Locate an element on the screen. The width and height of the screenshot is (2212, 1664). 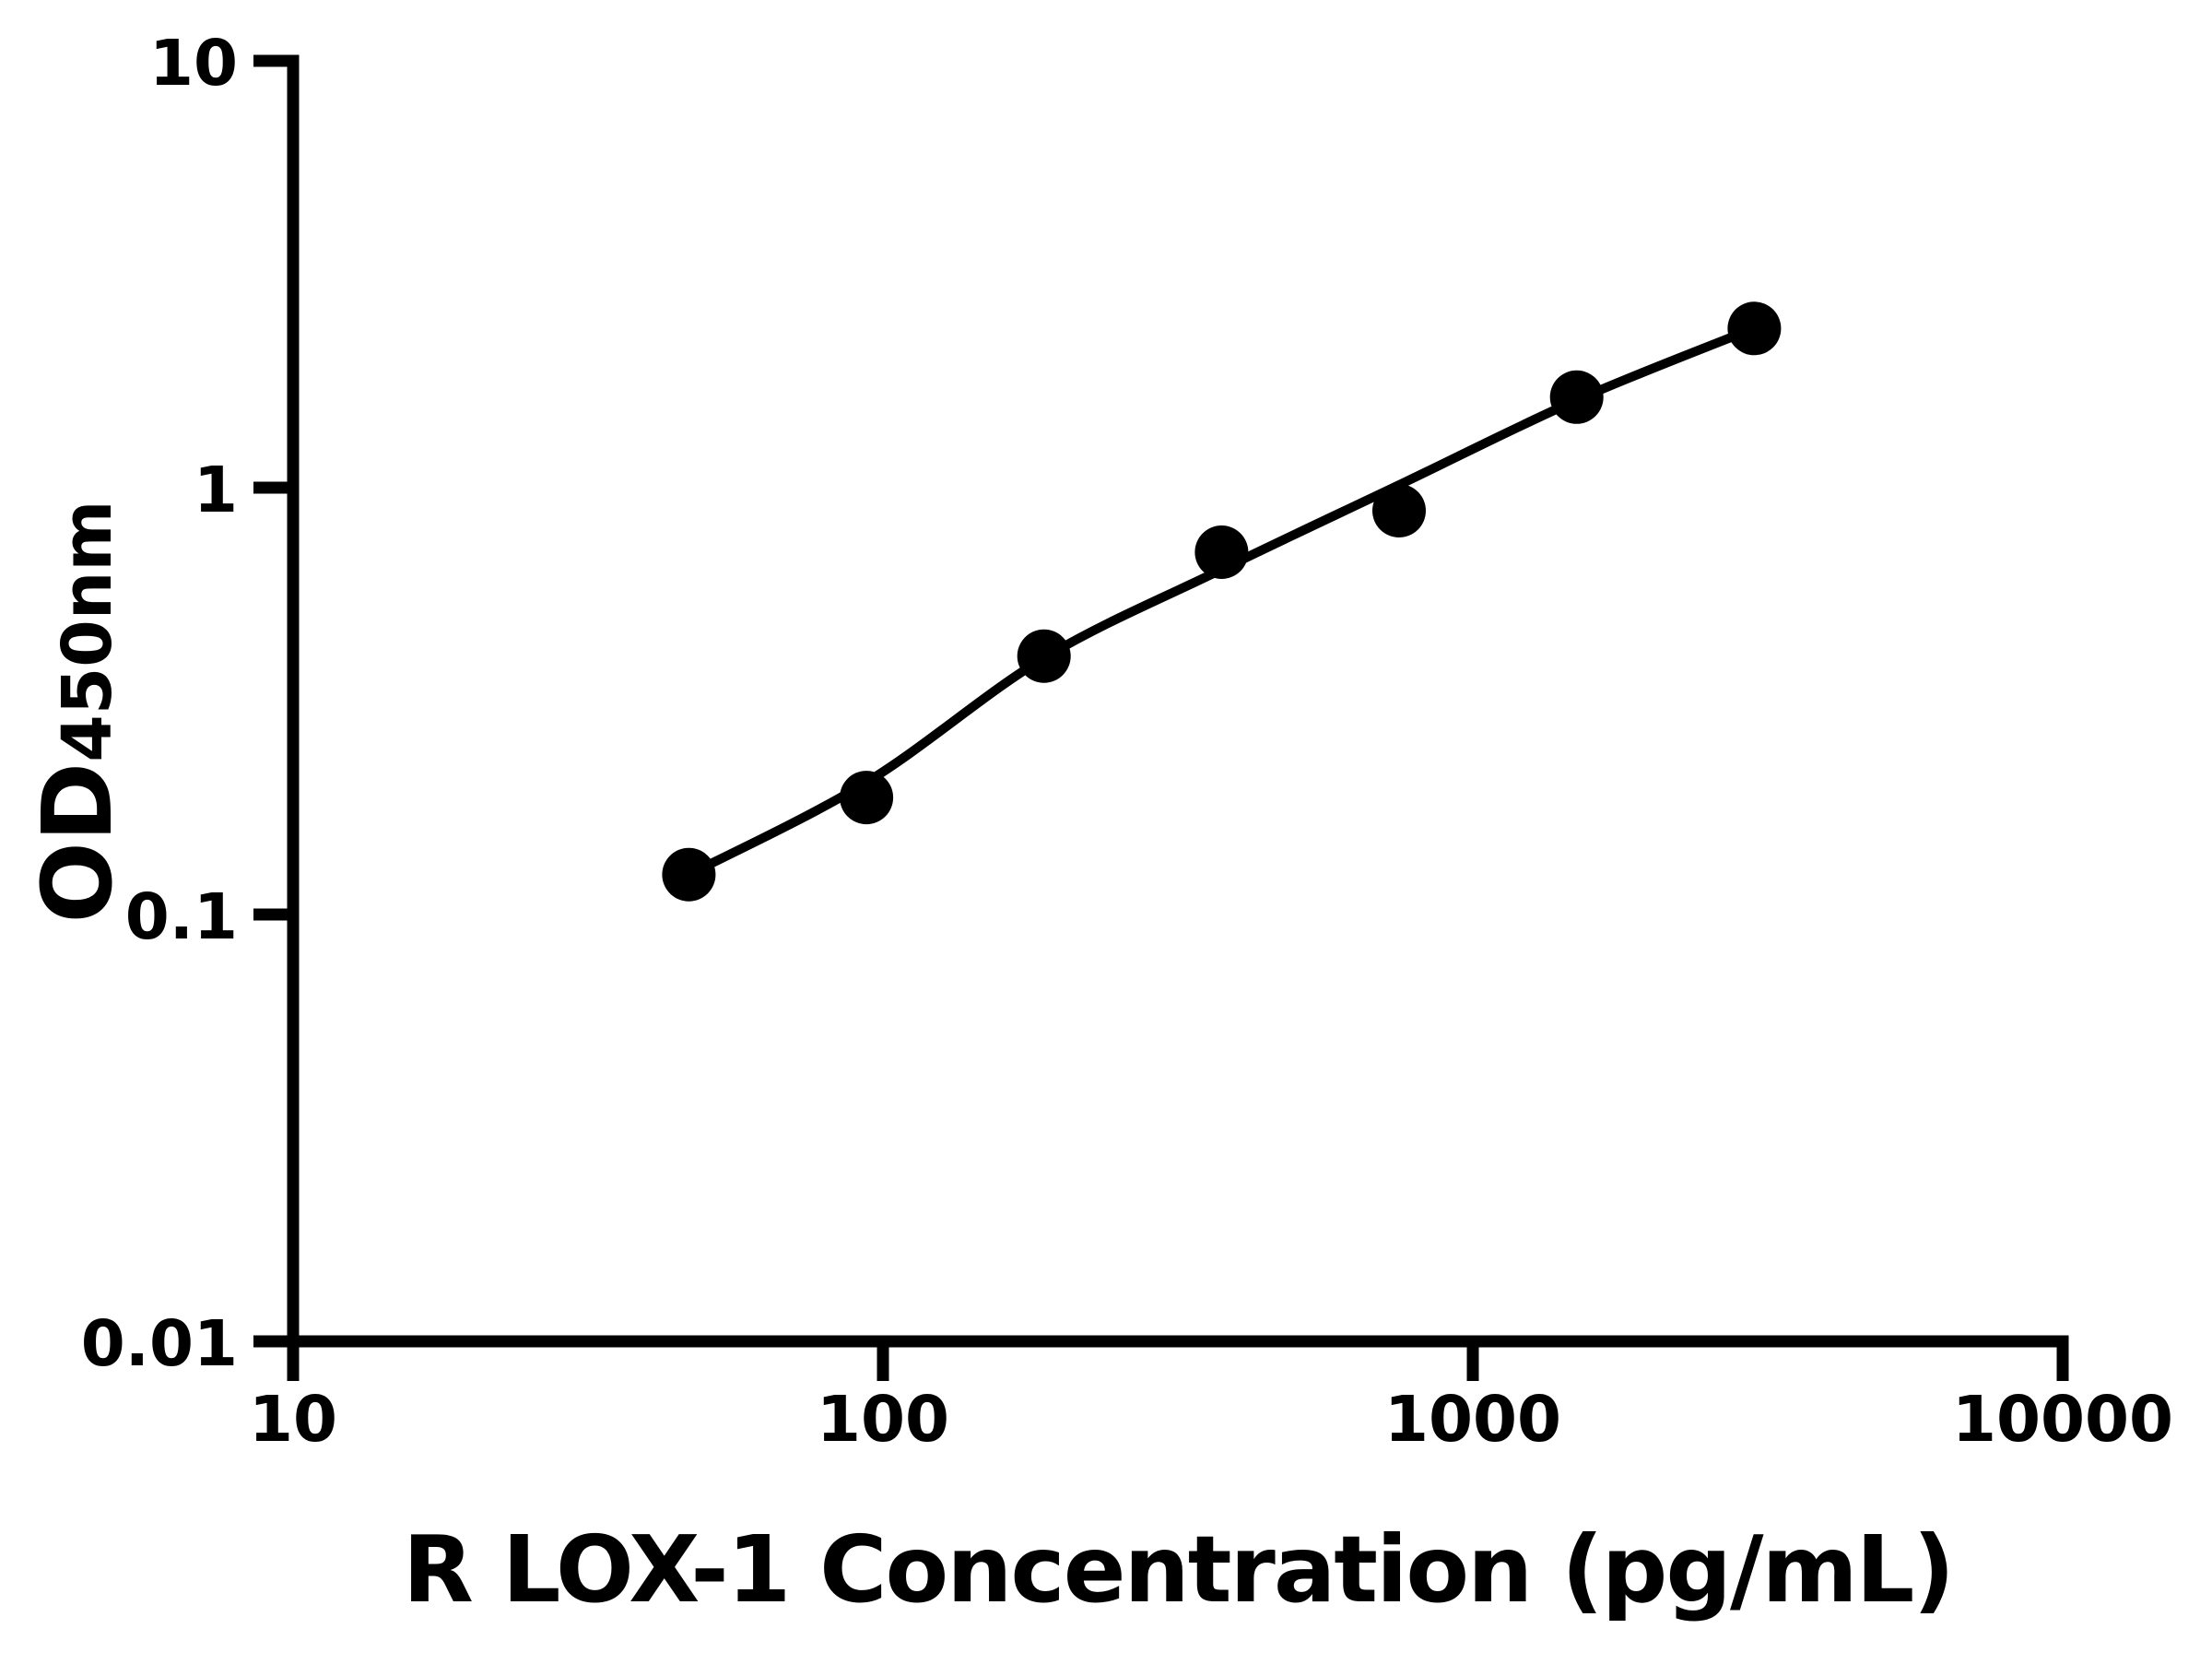
y-tick-label-0.01: 0.01 is located at coordinates (159, 1344).